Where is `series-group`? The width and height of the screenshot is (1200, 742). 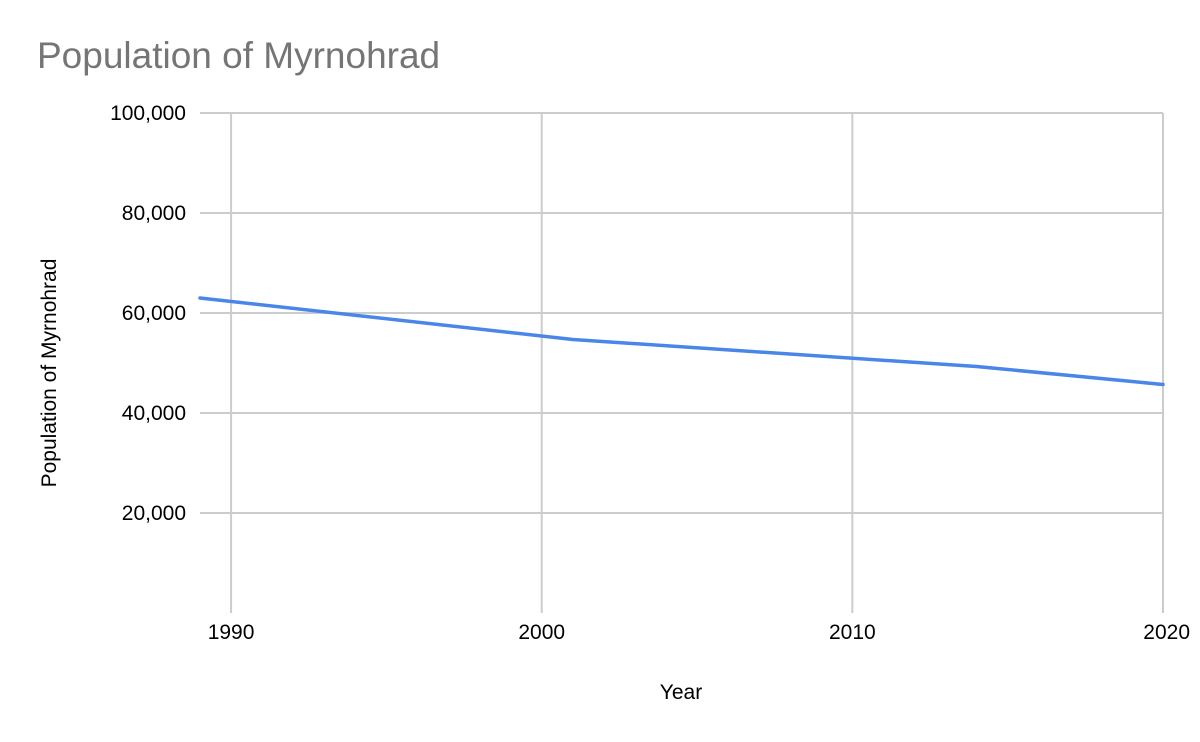
series-group is located at coordinates (681, 341).